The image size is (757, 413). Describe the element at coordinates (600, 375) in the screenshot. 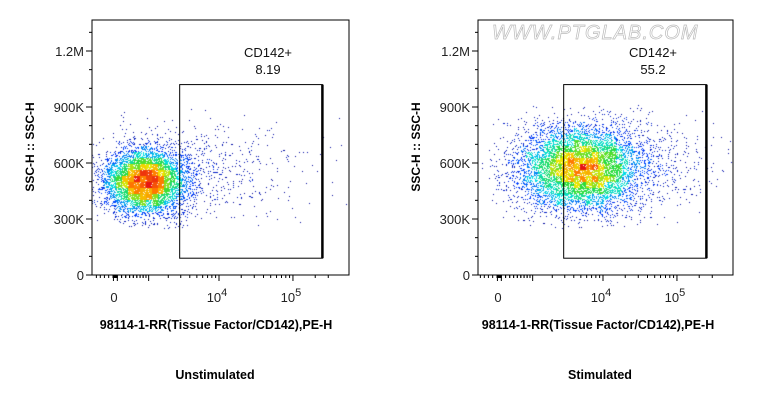

I see `caption: Stimulated` at that location.